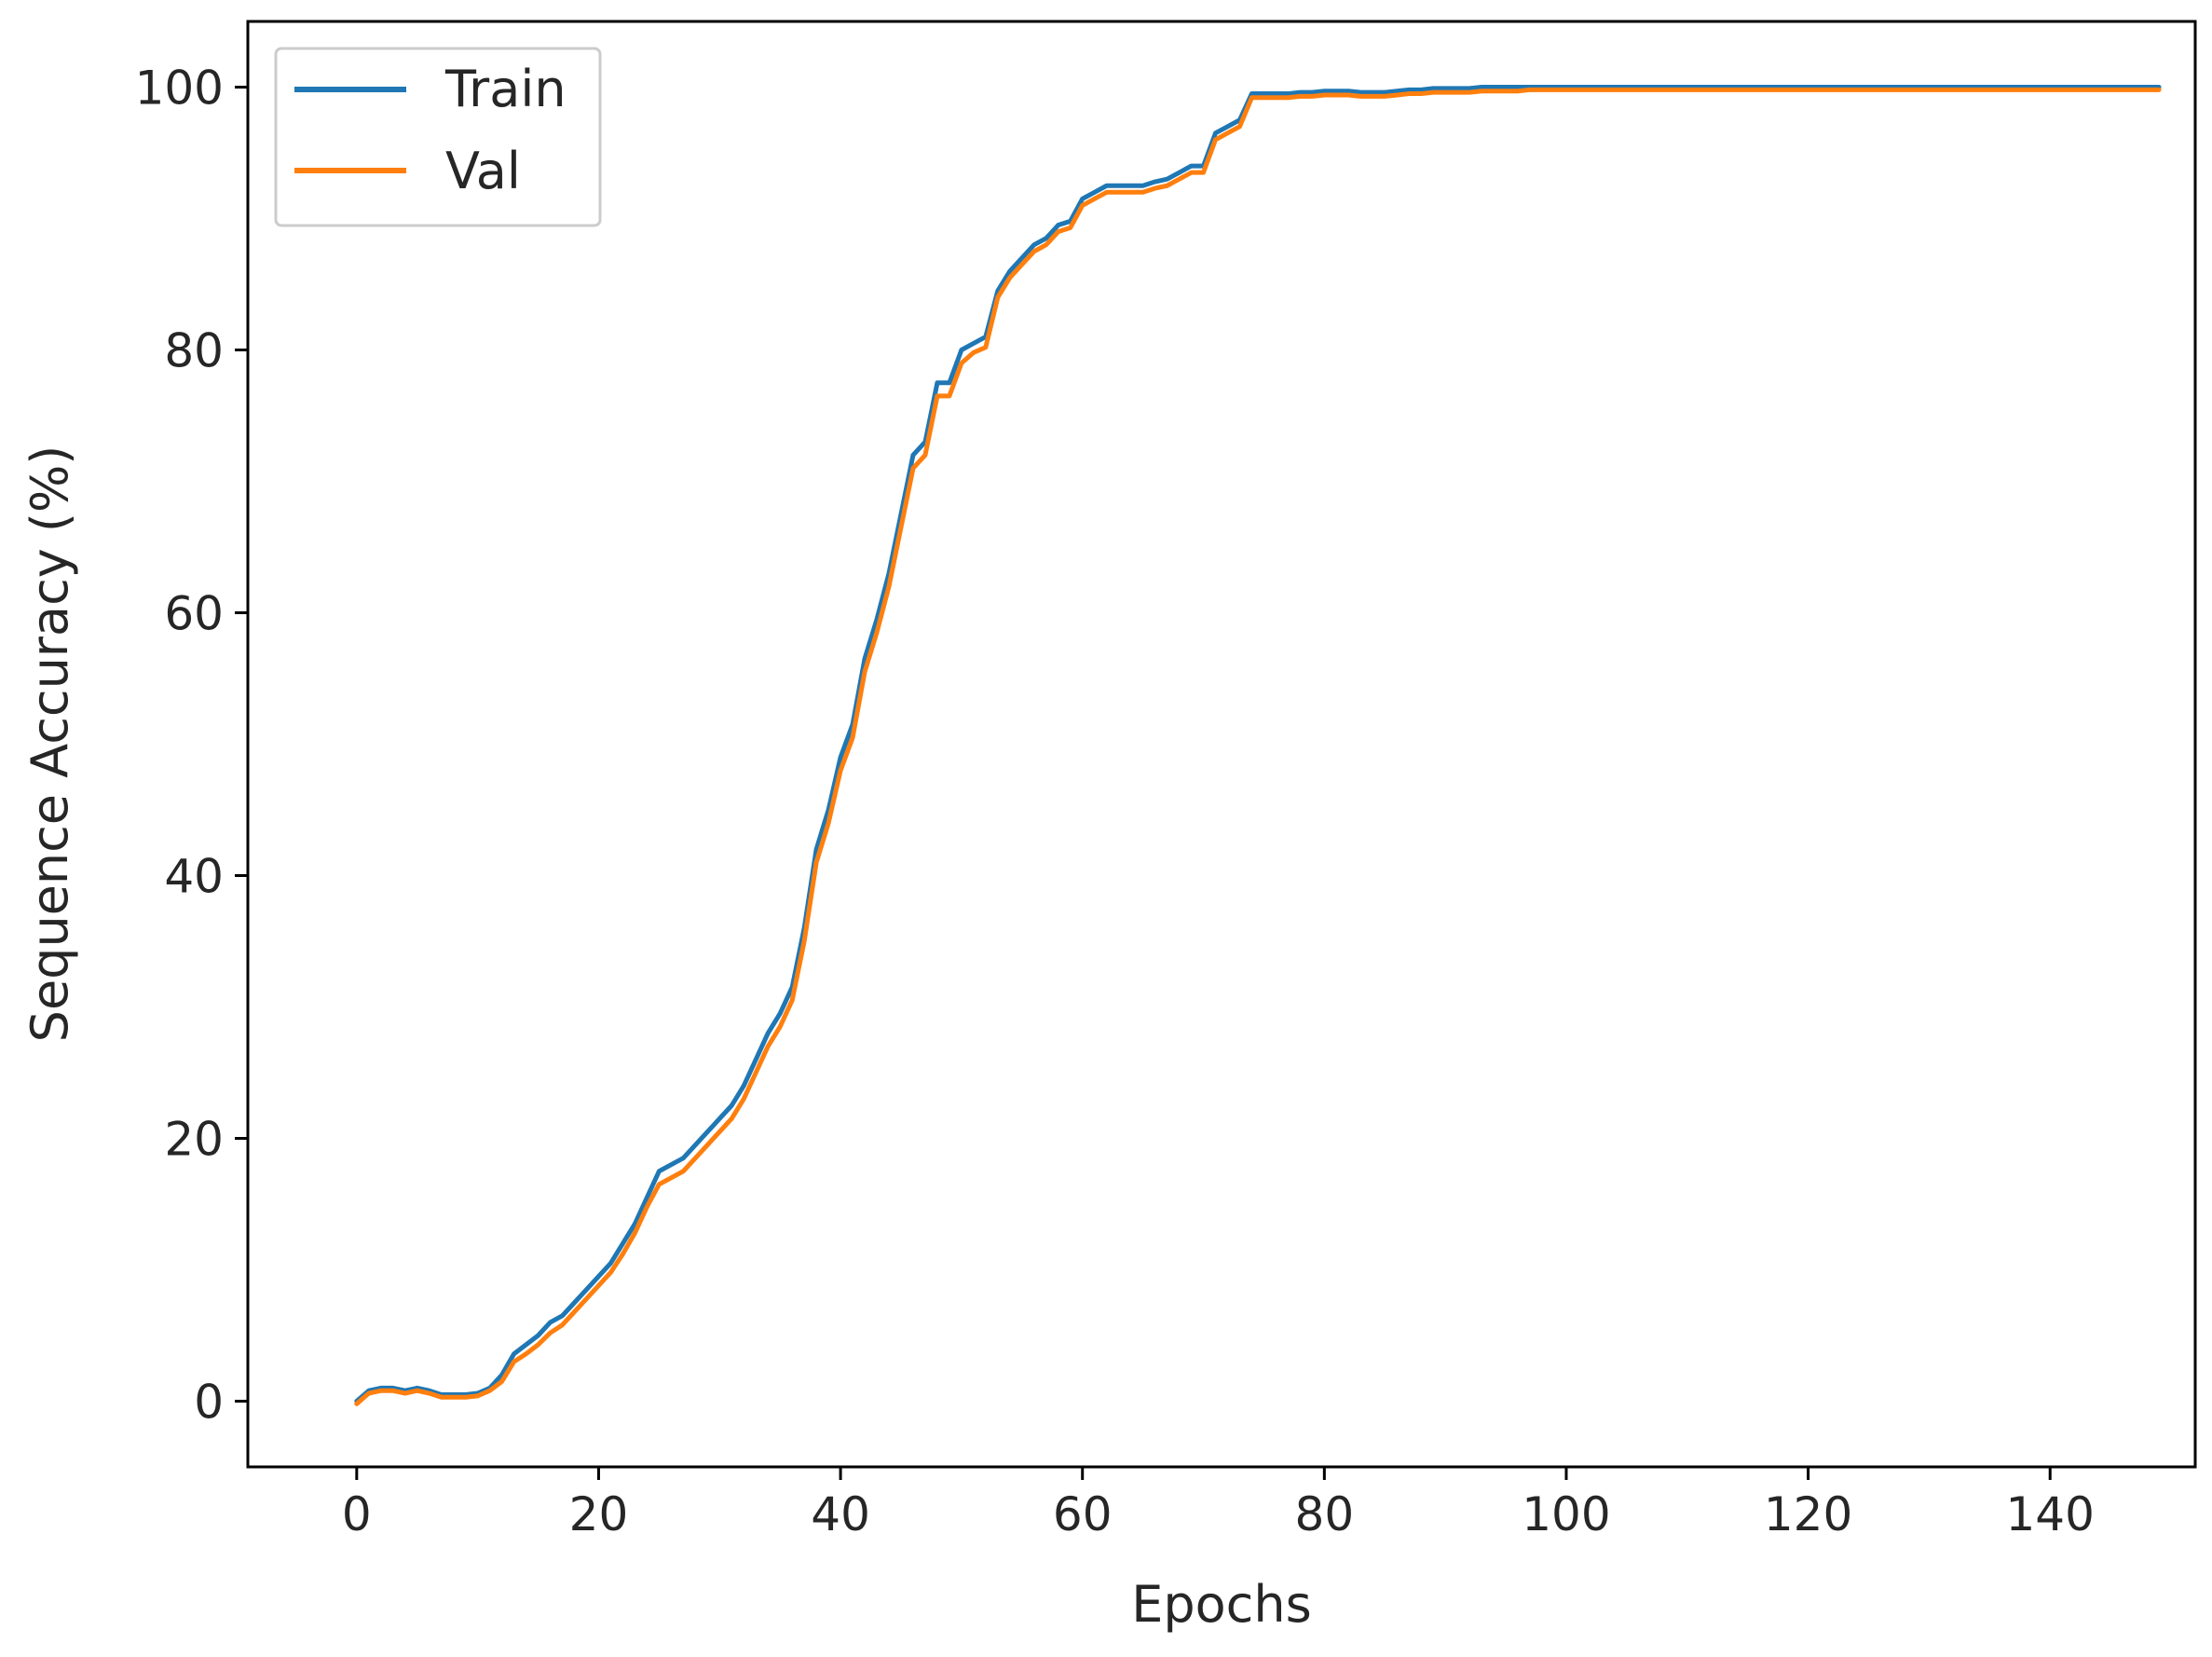  I want to click on legend-val-label: Val, so click(483, 171).